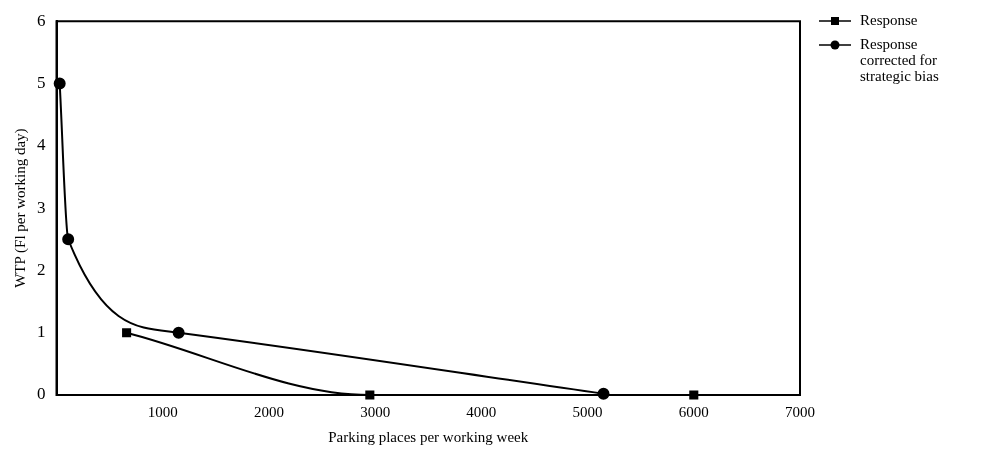 Image resolution: width=1003 pixels, height=459 pixels. Describe the element at coordinates (800, 411) in the screenshot. I see `x-tick-label: 7000` at that location.